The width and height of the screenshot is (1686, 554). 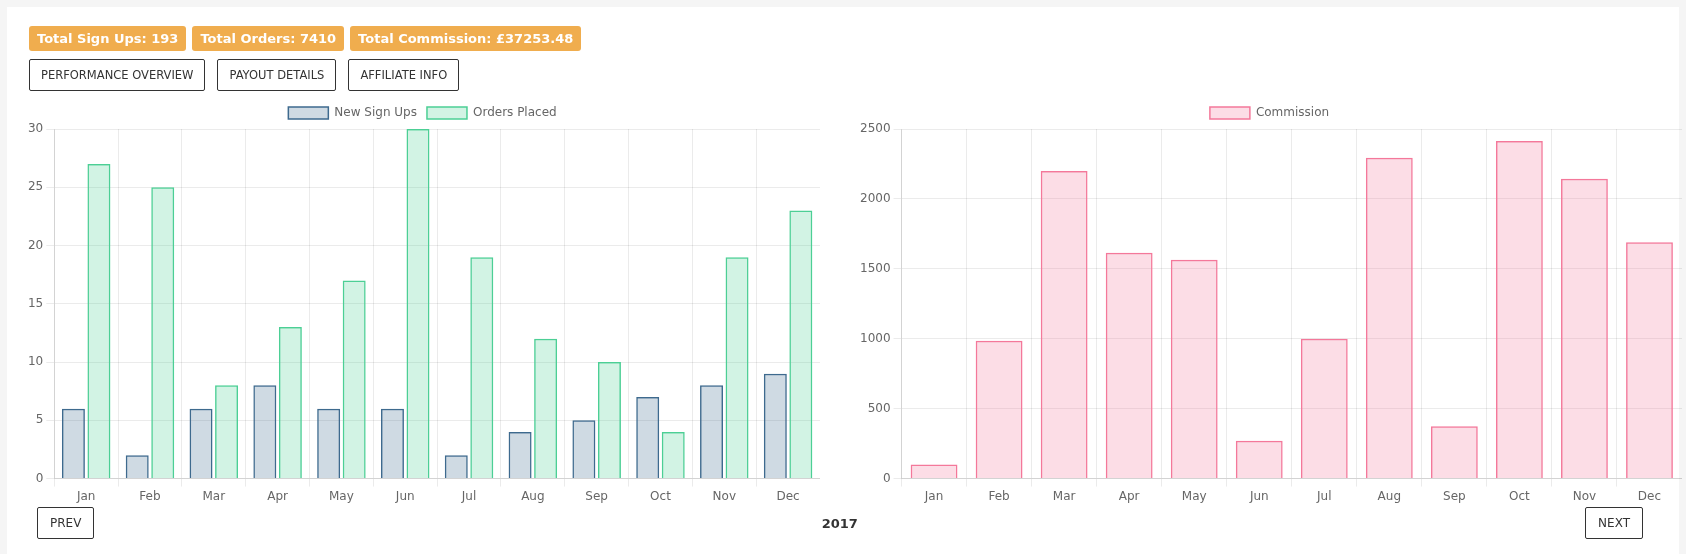 What do you see at coordinates (879, 407) in the screenshot?
I see `y-tick-label: 500` at bounding box center [879, 407].